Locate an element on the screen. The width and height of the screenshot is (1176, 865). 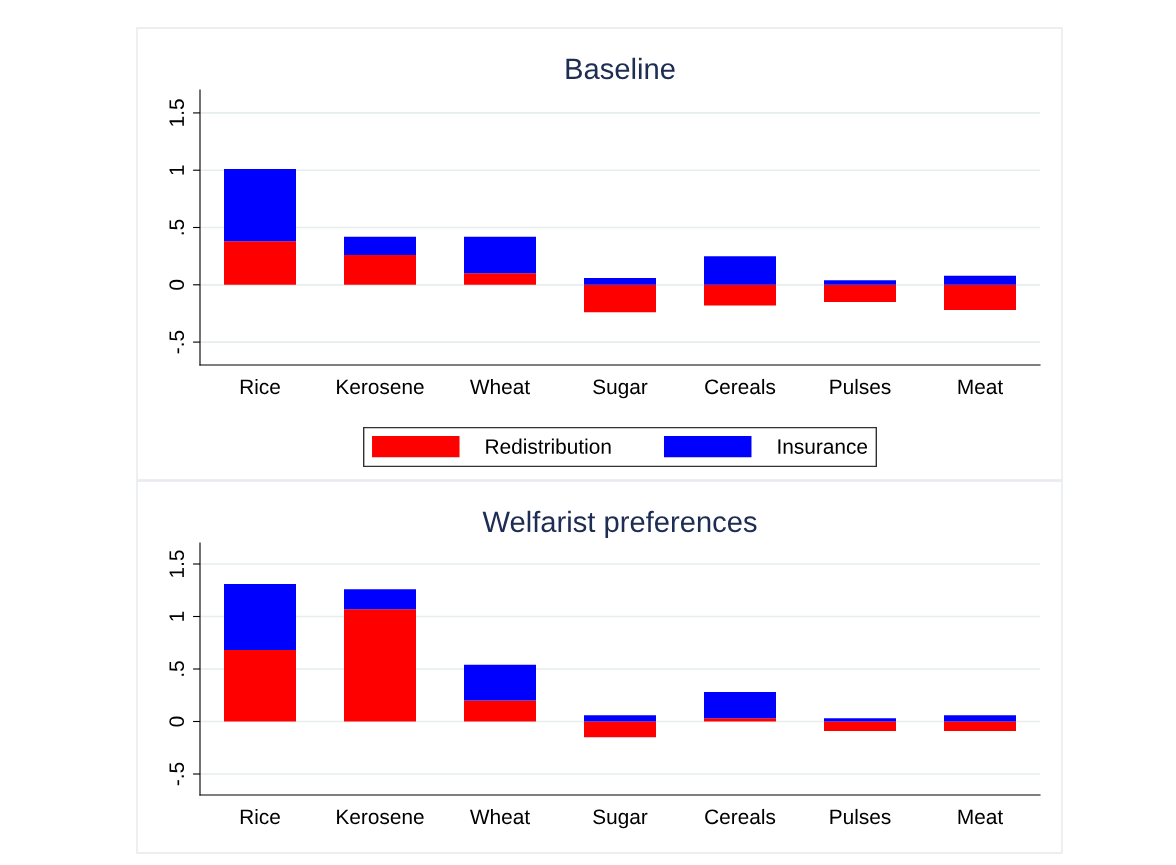
chart-title: Baseline is located at coordinates (620, 68).